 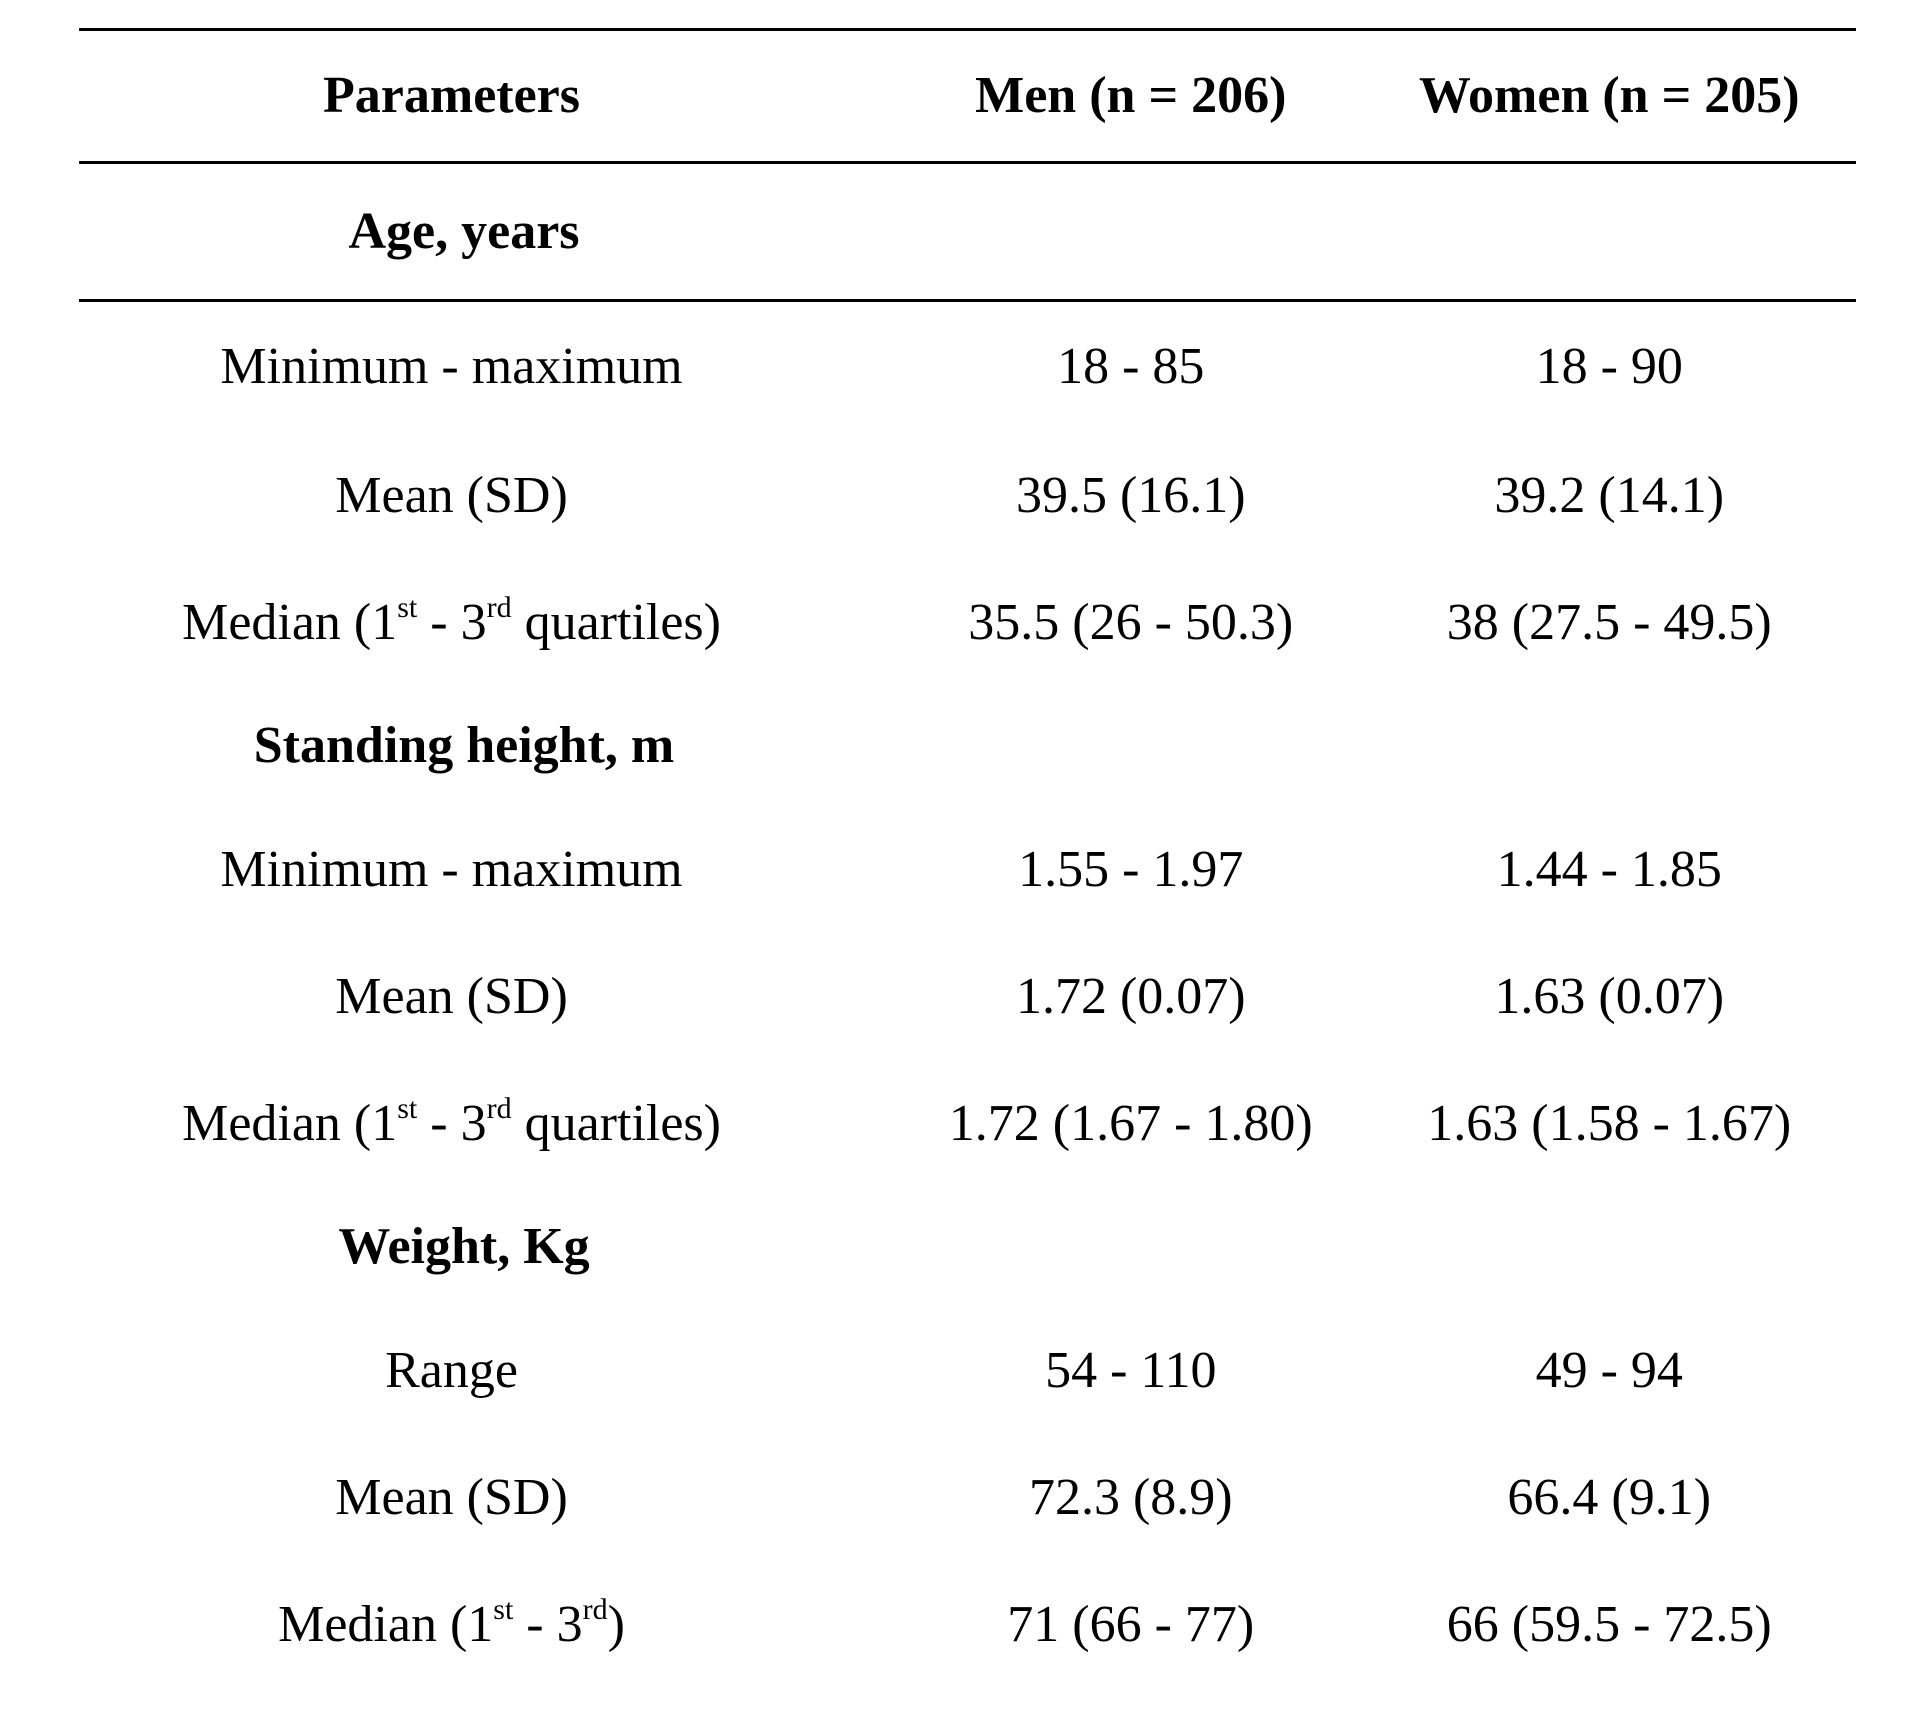 What do you see at coordinates (1131, 1624) in the screenshot?
I see `cell-men: 71 (66 - 77)` at bounding box center [1131, 1624].